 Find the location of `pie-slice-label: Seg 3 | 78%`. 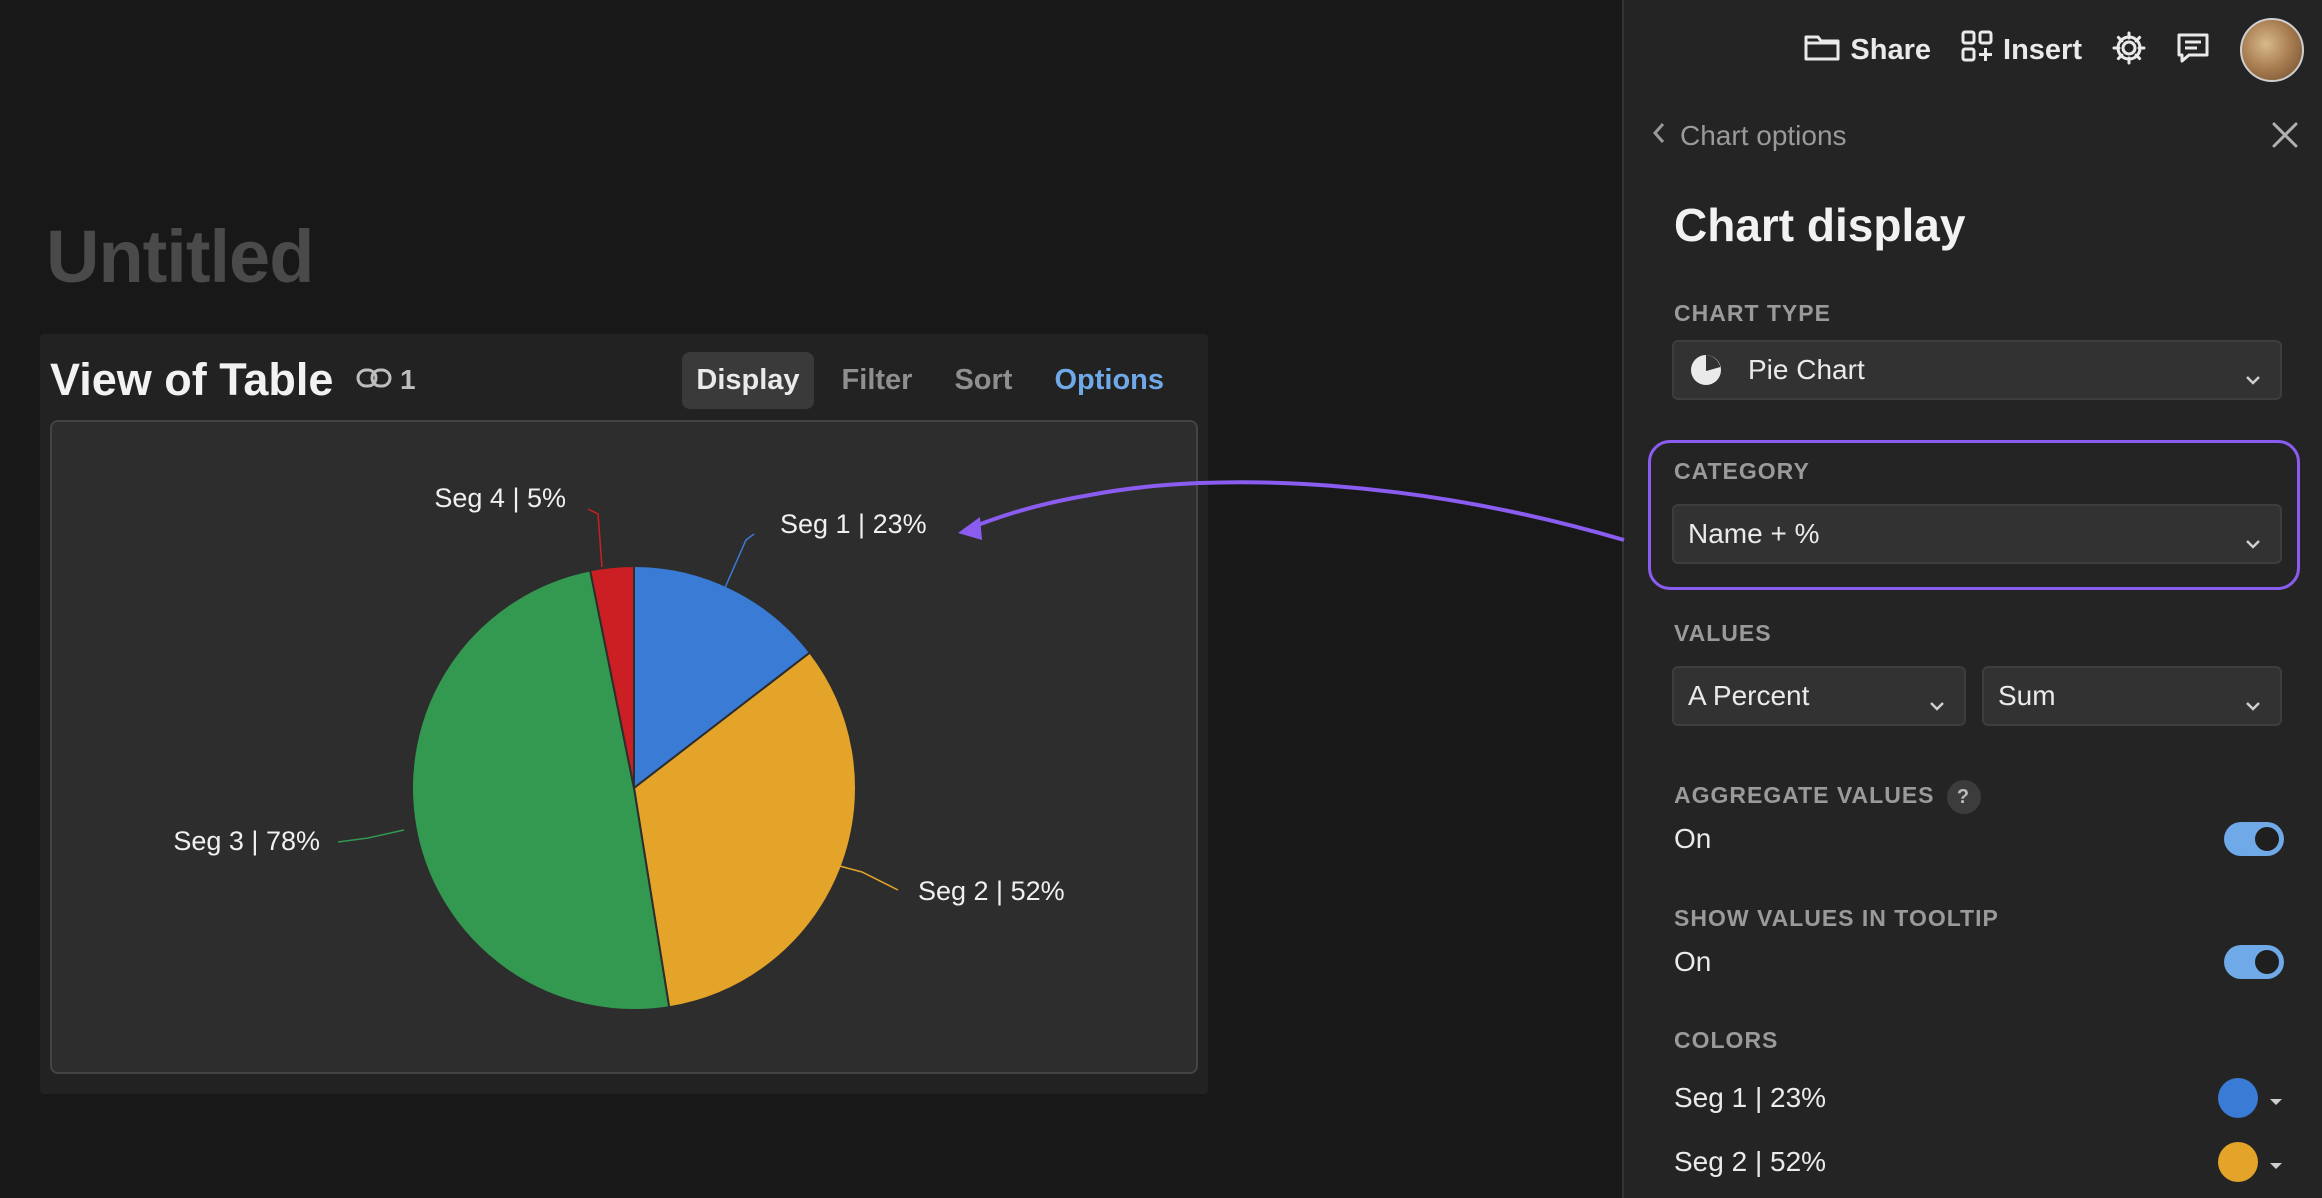

pie-slice-label: Seg 3 | 78% is located at coordinates (246, 841).